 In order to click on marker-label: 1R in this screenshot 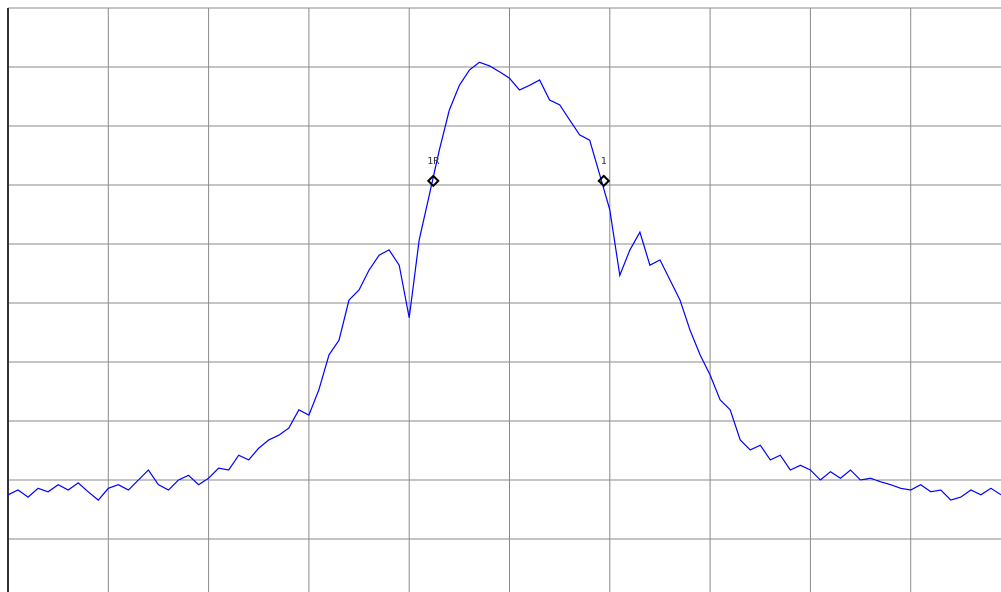, I will do `click(433, 161)`.